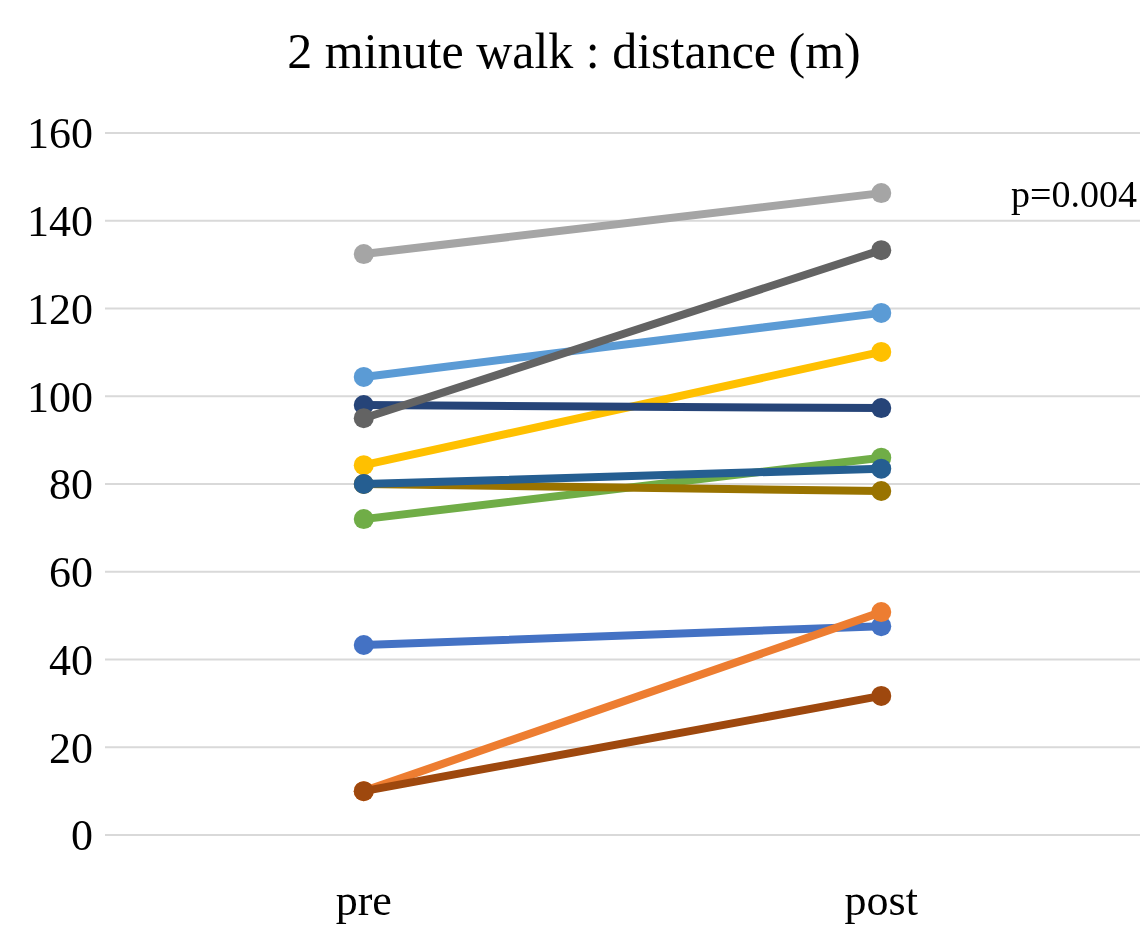  I want to click on x-tick-label: pre, so click(363, 900).